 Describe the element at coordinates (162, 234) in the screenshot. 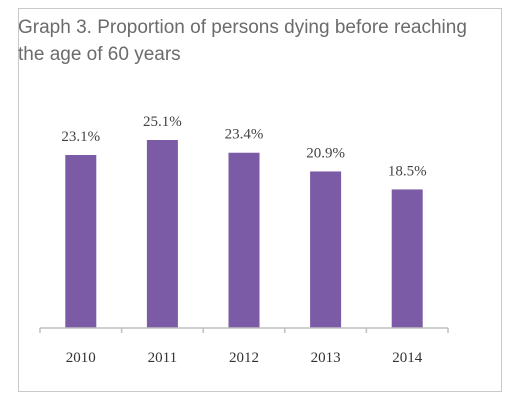

I see `bar-2011` at that location.